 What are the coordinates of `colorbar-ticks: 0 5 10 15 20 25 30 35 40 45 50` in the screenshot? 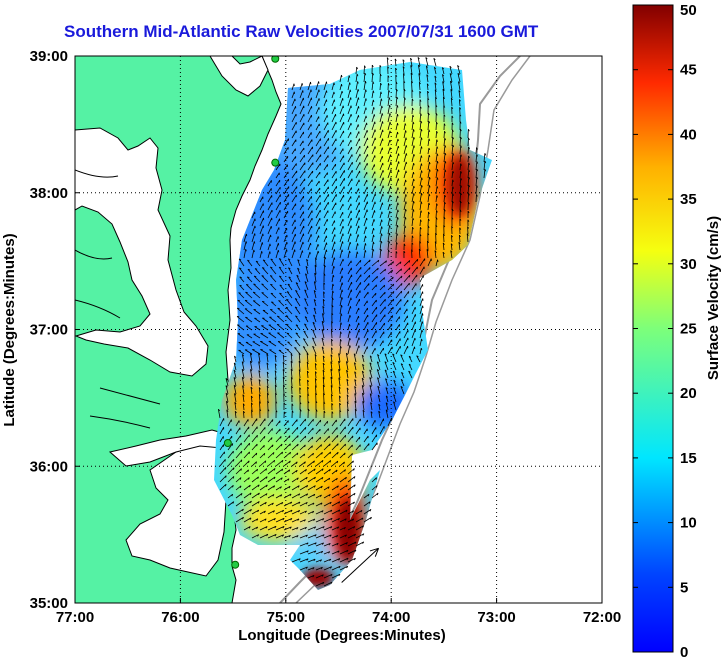 It's located at (665, 330).